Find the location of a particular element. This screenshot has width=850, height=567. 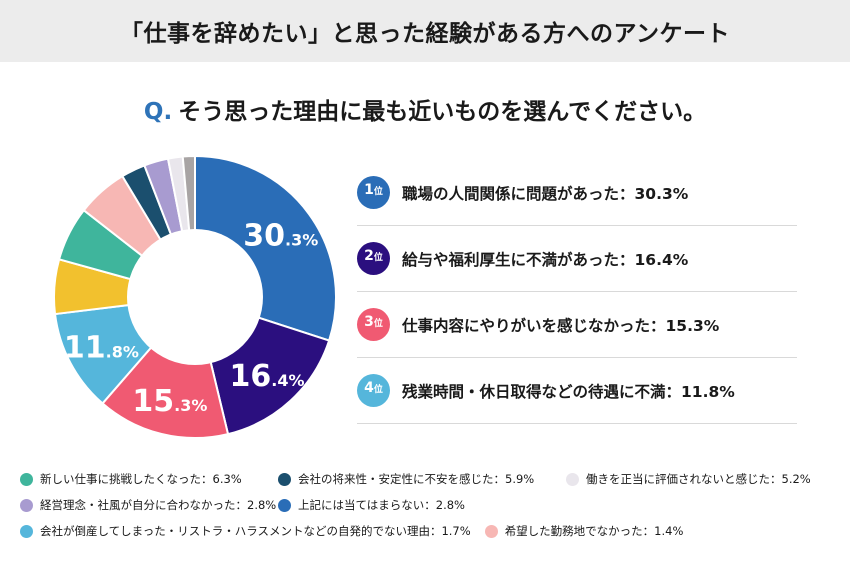

slice-value-label: 15.3% is located at coordinates (169, 401).